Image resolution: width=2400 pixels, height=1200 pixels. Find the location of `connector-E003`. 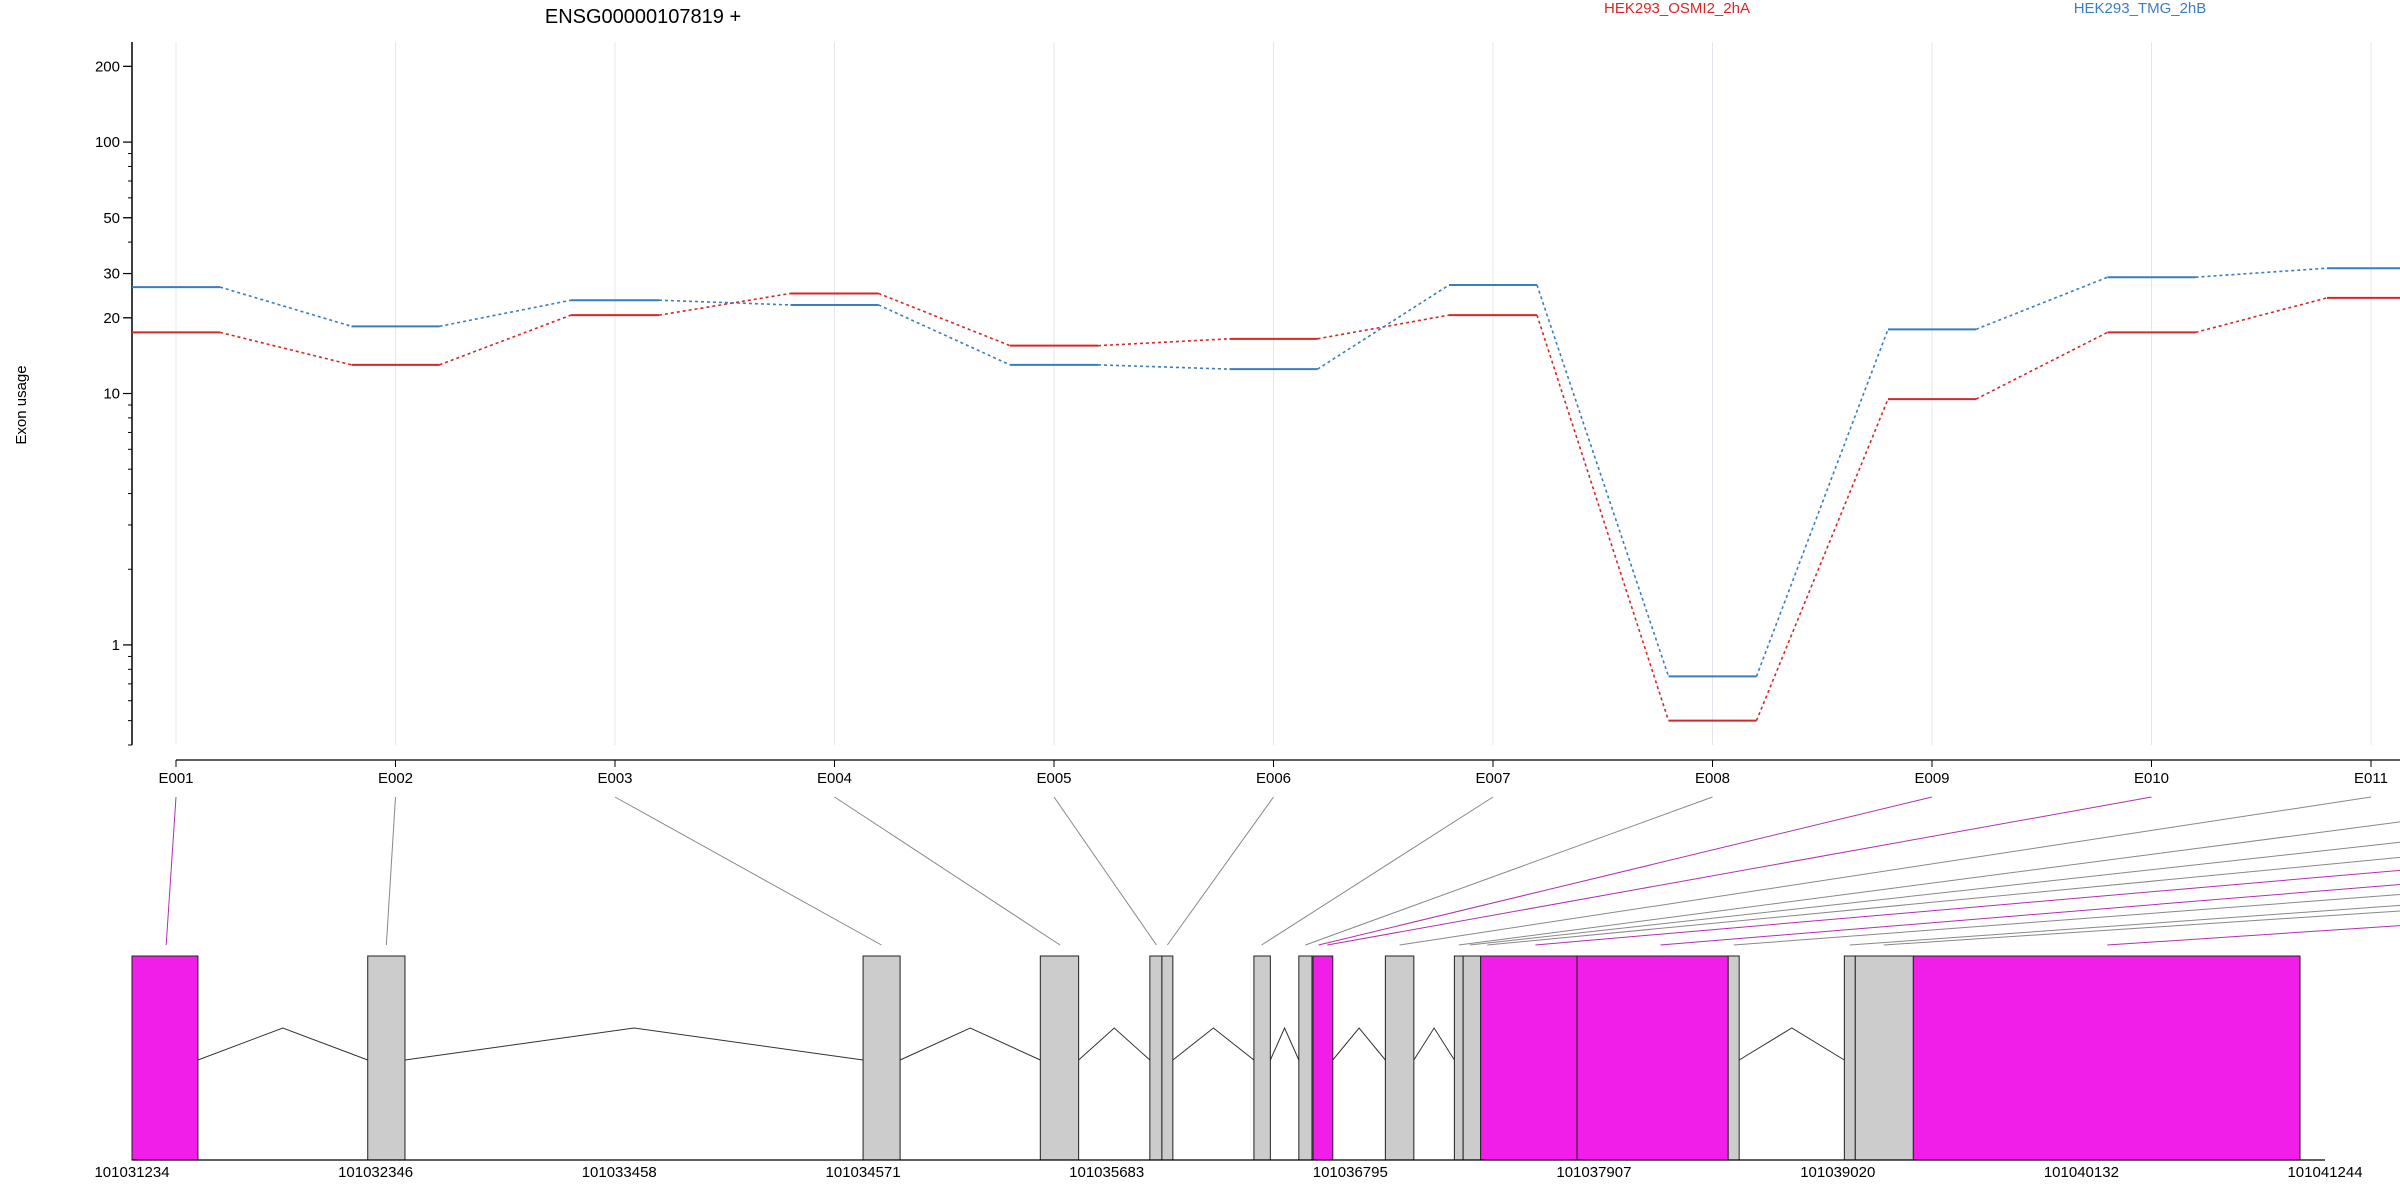

connector-E003 is located at coordinates (748, 871).